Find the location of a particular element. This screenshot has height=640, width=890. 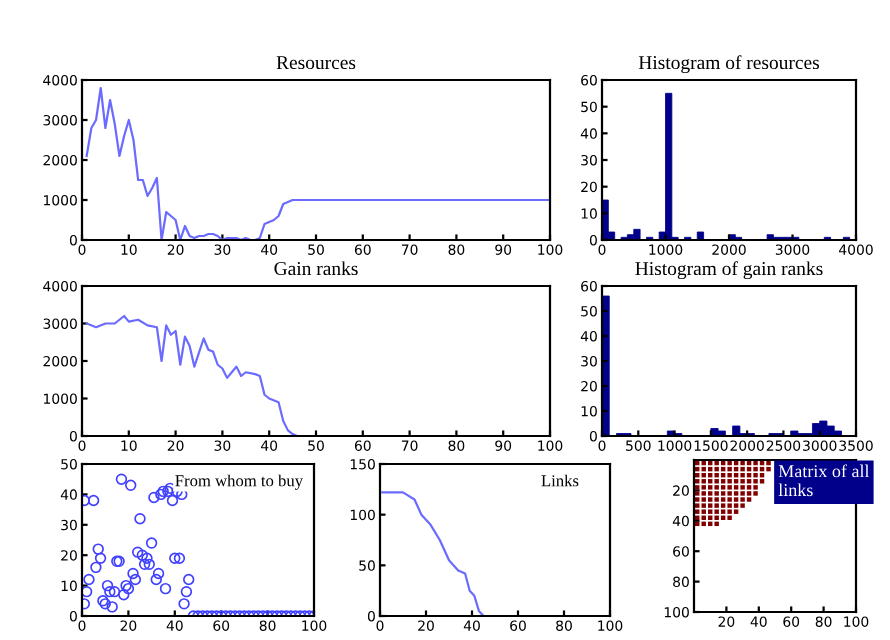

chart-title: Histogram of gain ranks is located at coordinates (729, 270).